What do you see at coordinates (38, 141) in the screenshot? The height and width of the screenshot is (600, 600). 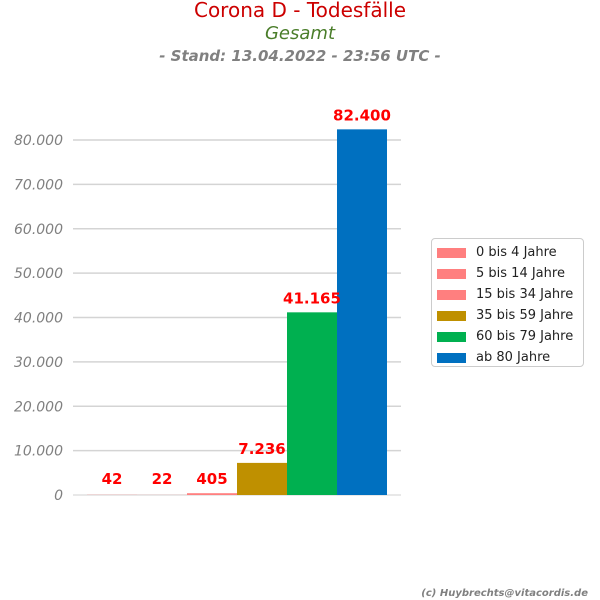 I see `y-tick-label: 80.000` at bounding box center [38, 141].